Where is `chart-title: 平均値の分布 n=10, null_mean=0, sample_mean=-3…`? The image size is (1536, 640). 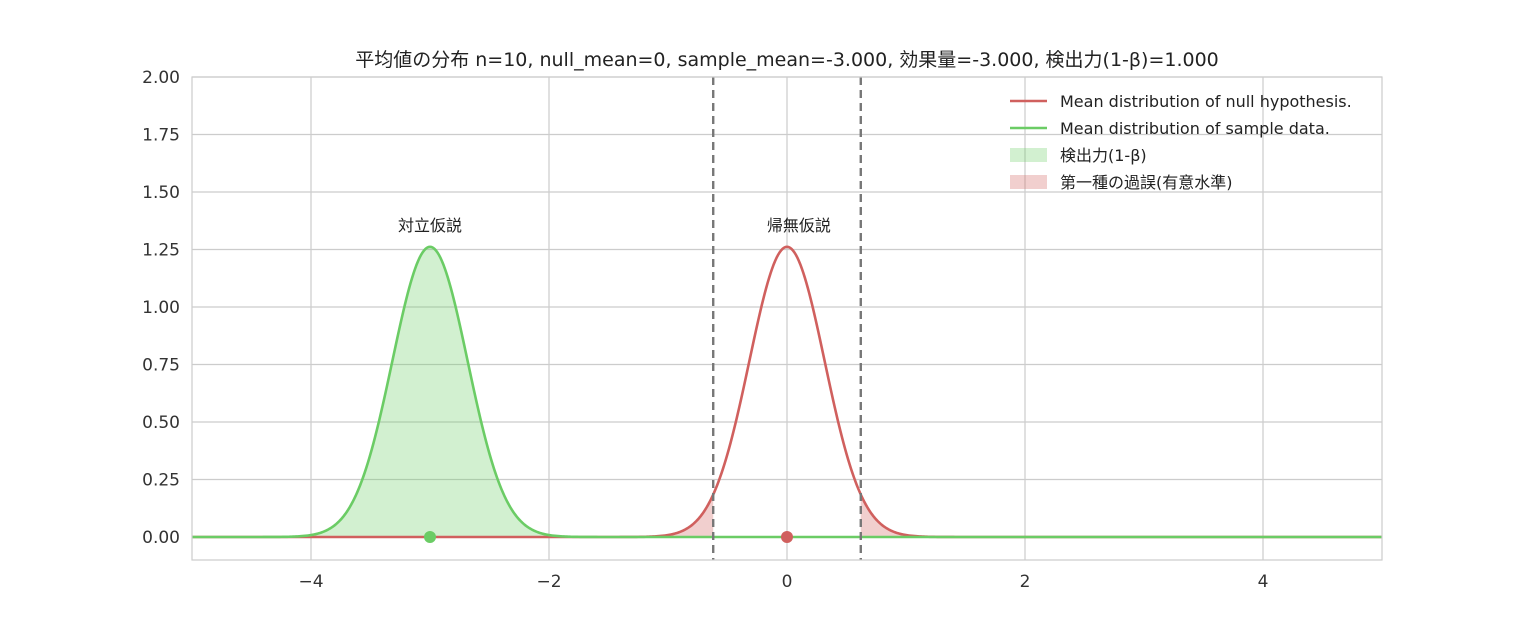 chart-title: 平均値の分布 n=10, null_mean=0, sample_mean=-3… is located at coordinates (787, 60).